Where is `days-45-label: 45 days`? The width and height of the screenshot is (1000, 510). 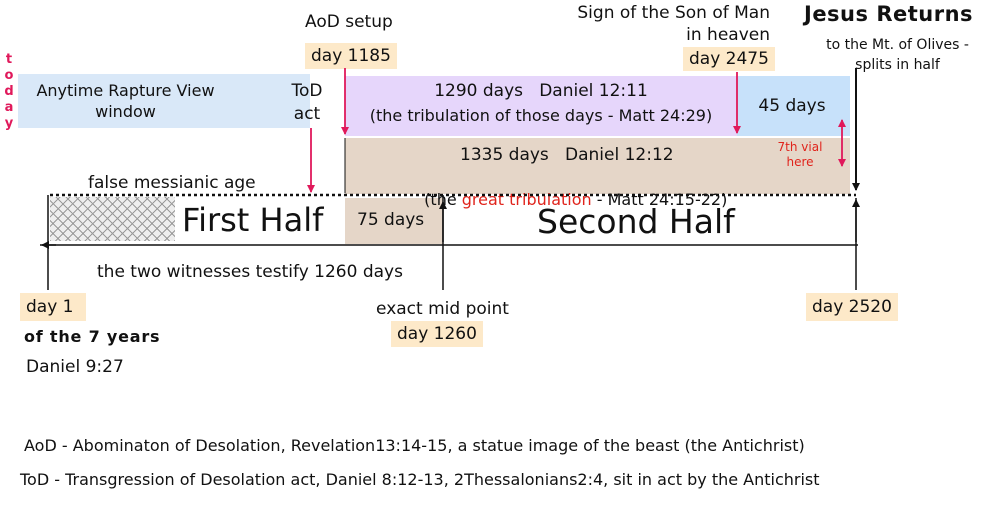
days-45-label: 45 days is located at coordinates (792, 106).